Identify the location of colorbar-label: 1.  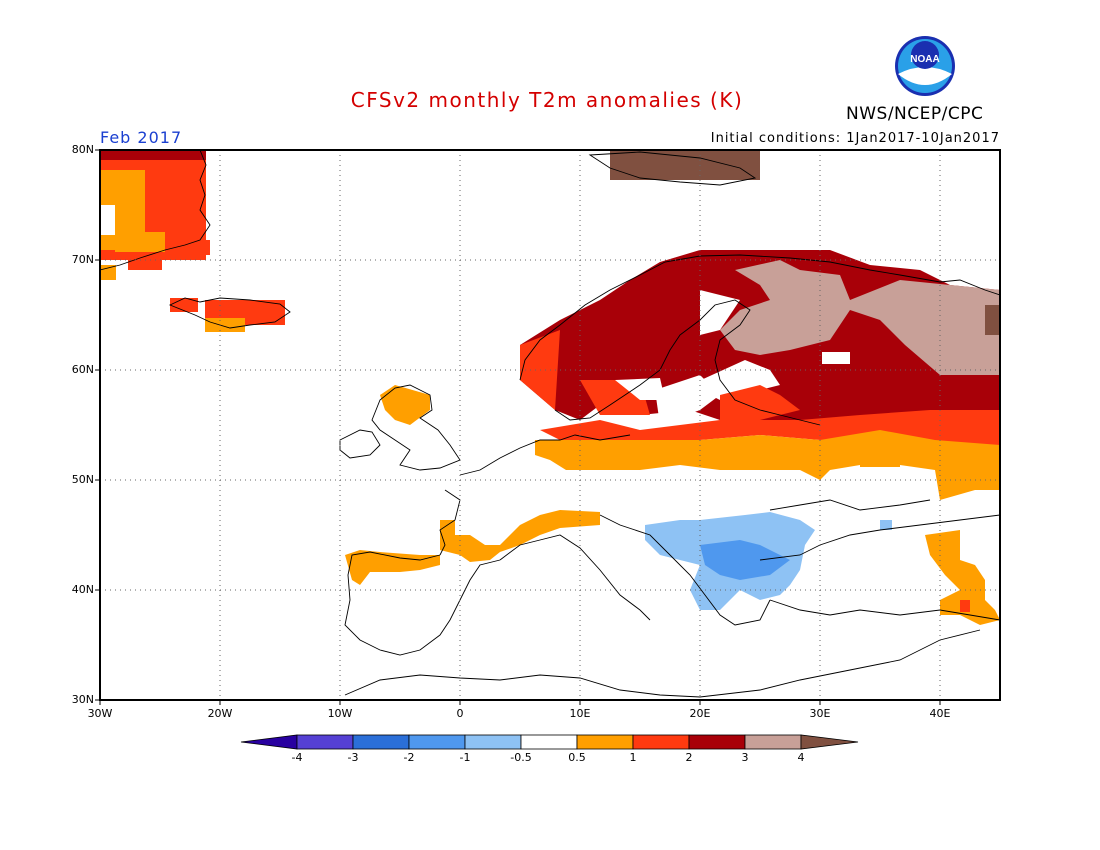
(633, 757).